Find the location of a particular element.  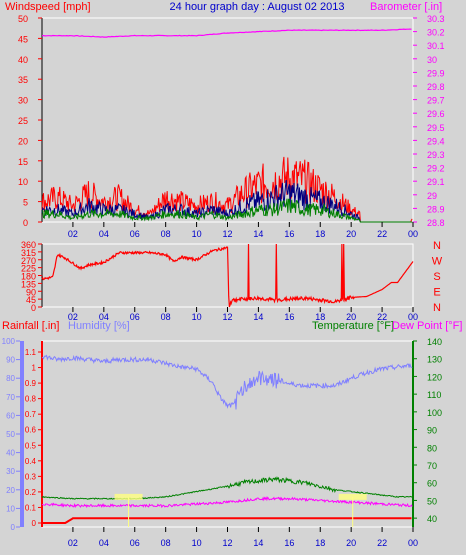

baro-tick-label: 29.3 is located at coordinates (436, 155).